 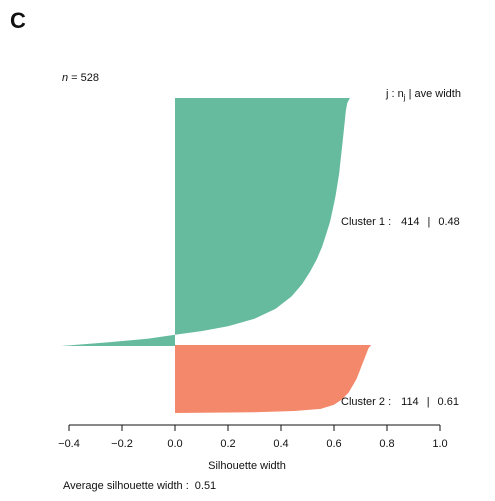 What do you see at coordinates (410, 222) in the screenshot?
I see `cluster1-size: 414` at bounding box center [410, 222].